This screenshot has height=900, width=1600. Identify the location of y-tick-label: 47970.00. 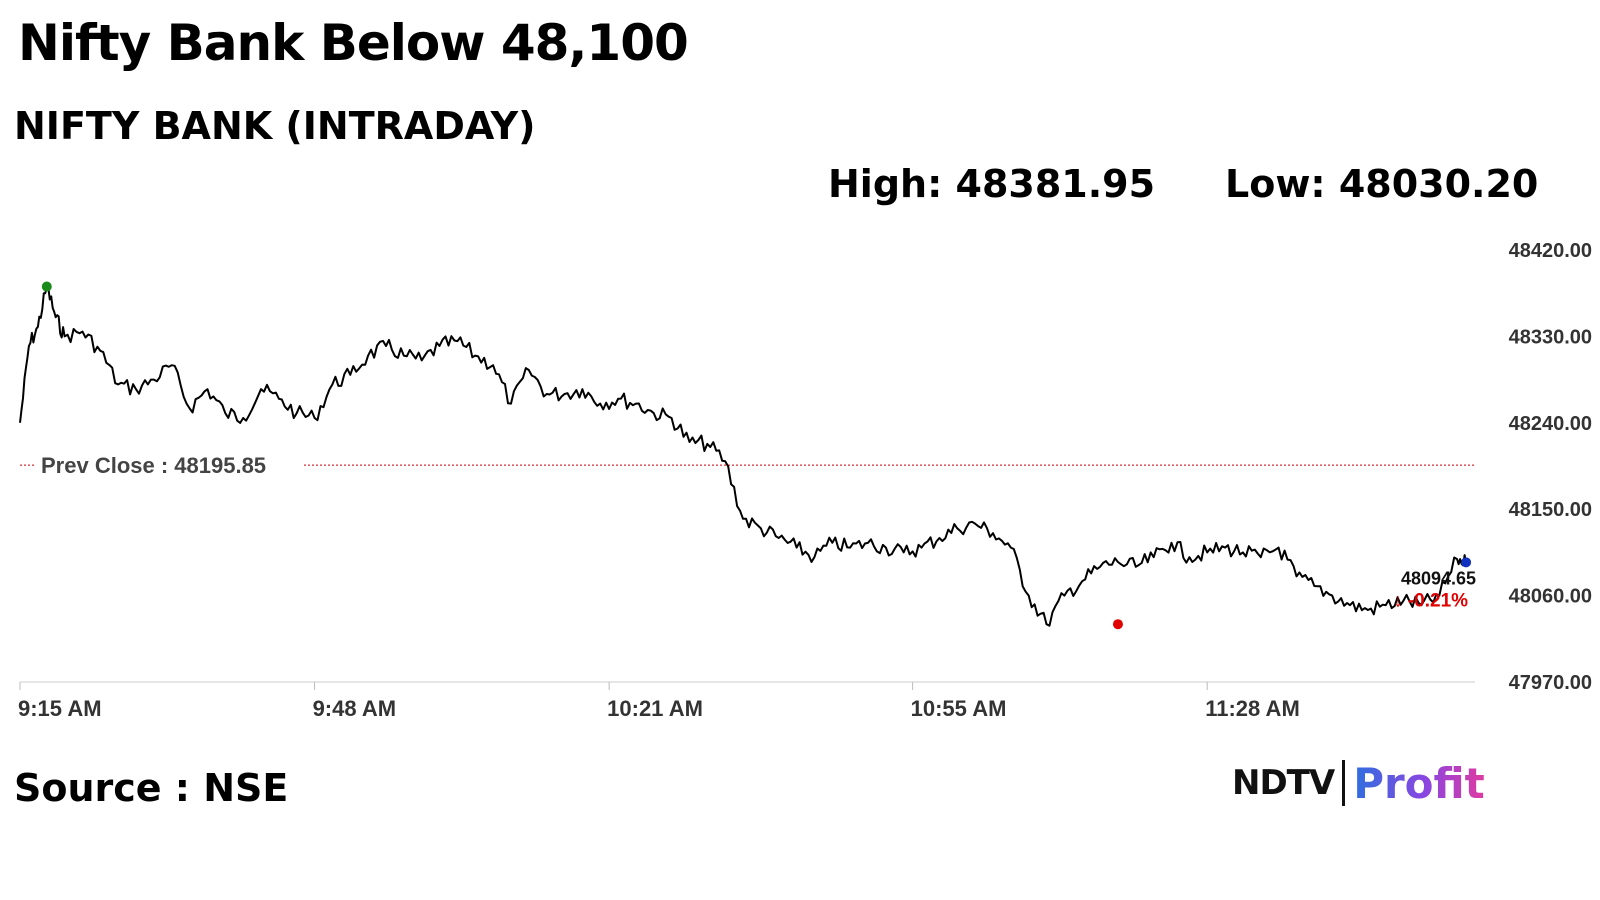
(1550, 683).